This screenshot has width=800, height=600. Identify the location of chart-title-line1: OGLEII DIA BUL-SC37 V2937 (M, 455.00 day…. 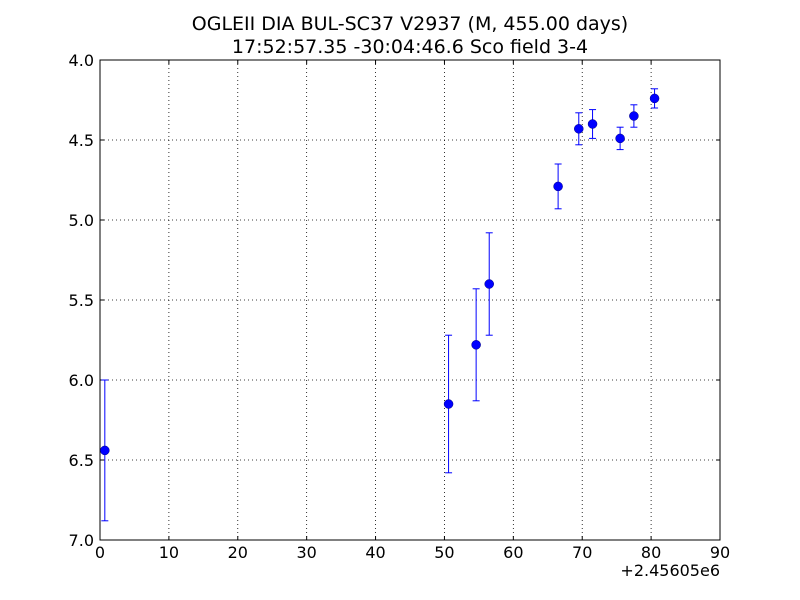
(410, 24).